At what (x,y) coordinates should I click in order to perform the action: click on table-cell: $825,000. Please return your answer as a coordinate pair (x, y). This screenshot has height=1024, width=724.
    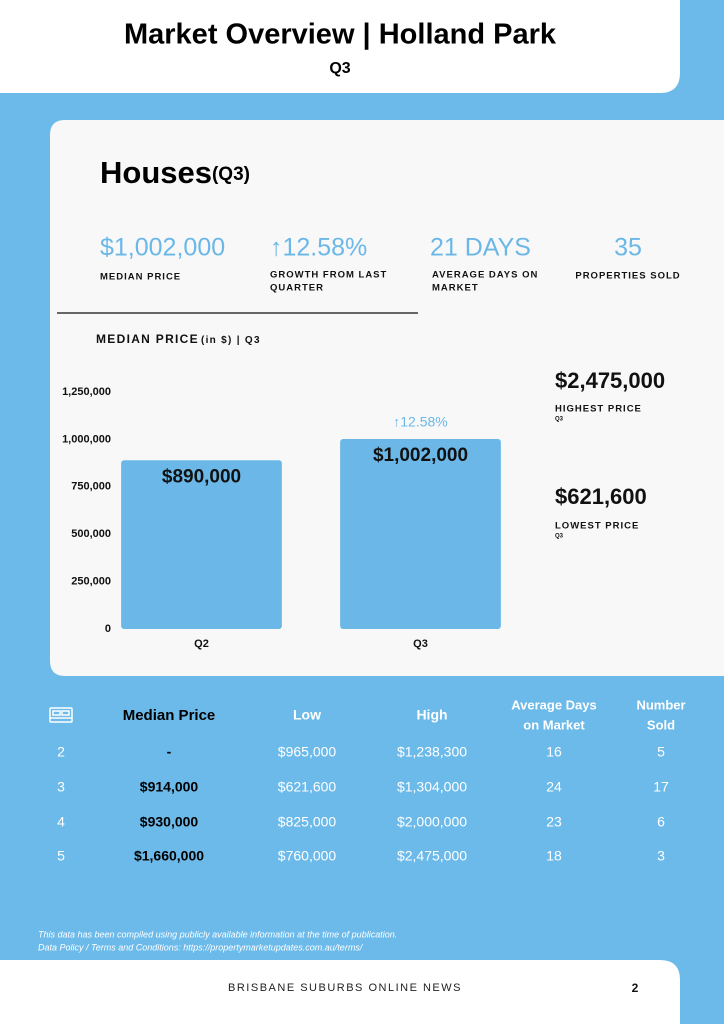
    Looking at the image, I should click on (307, 822).